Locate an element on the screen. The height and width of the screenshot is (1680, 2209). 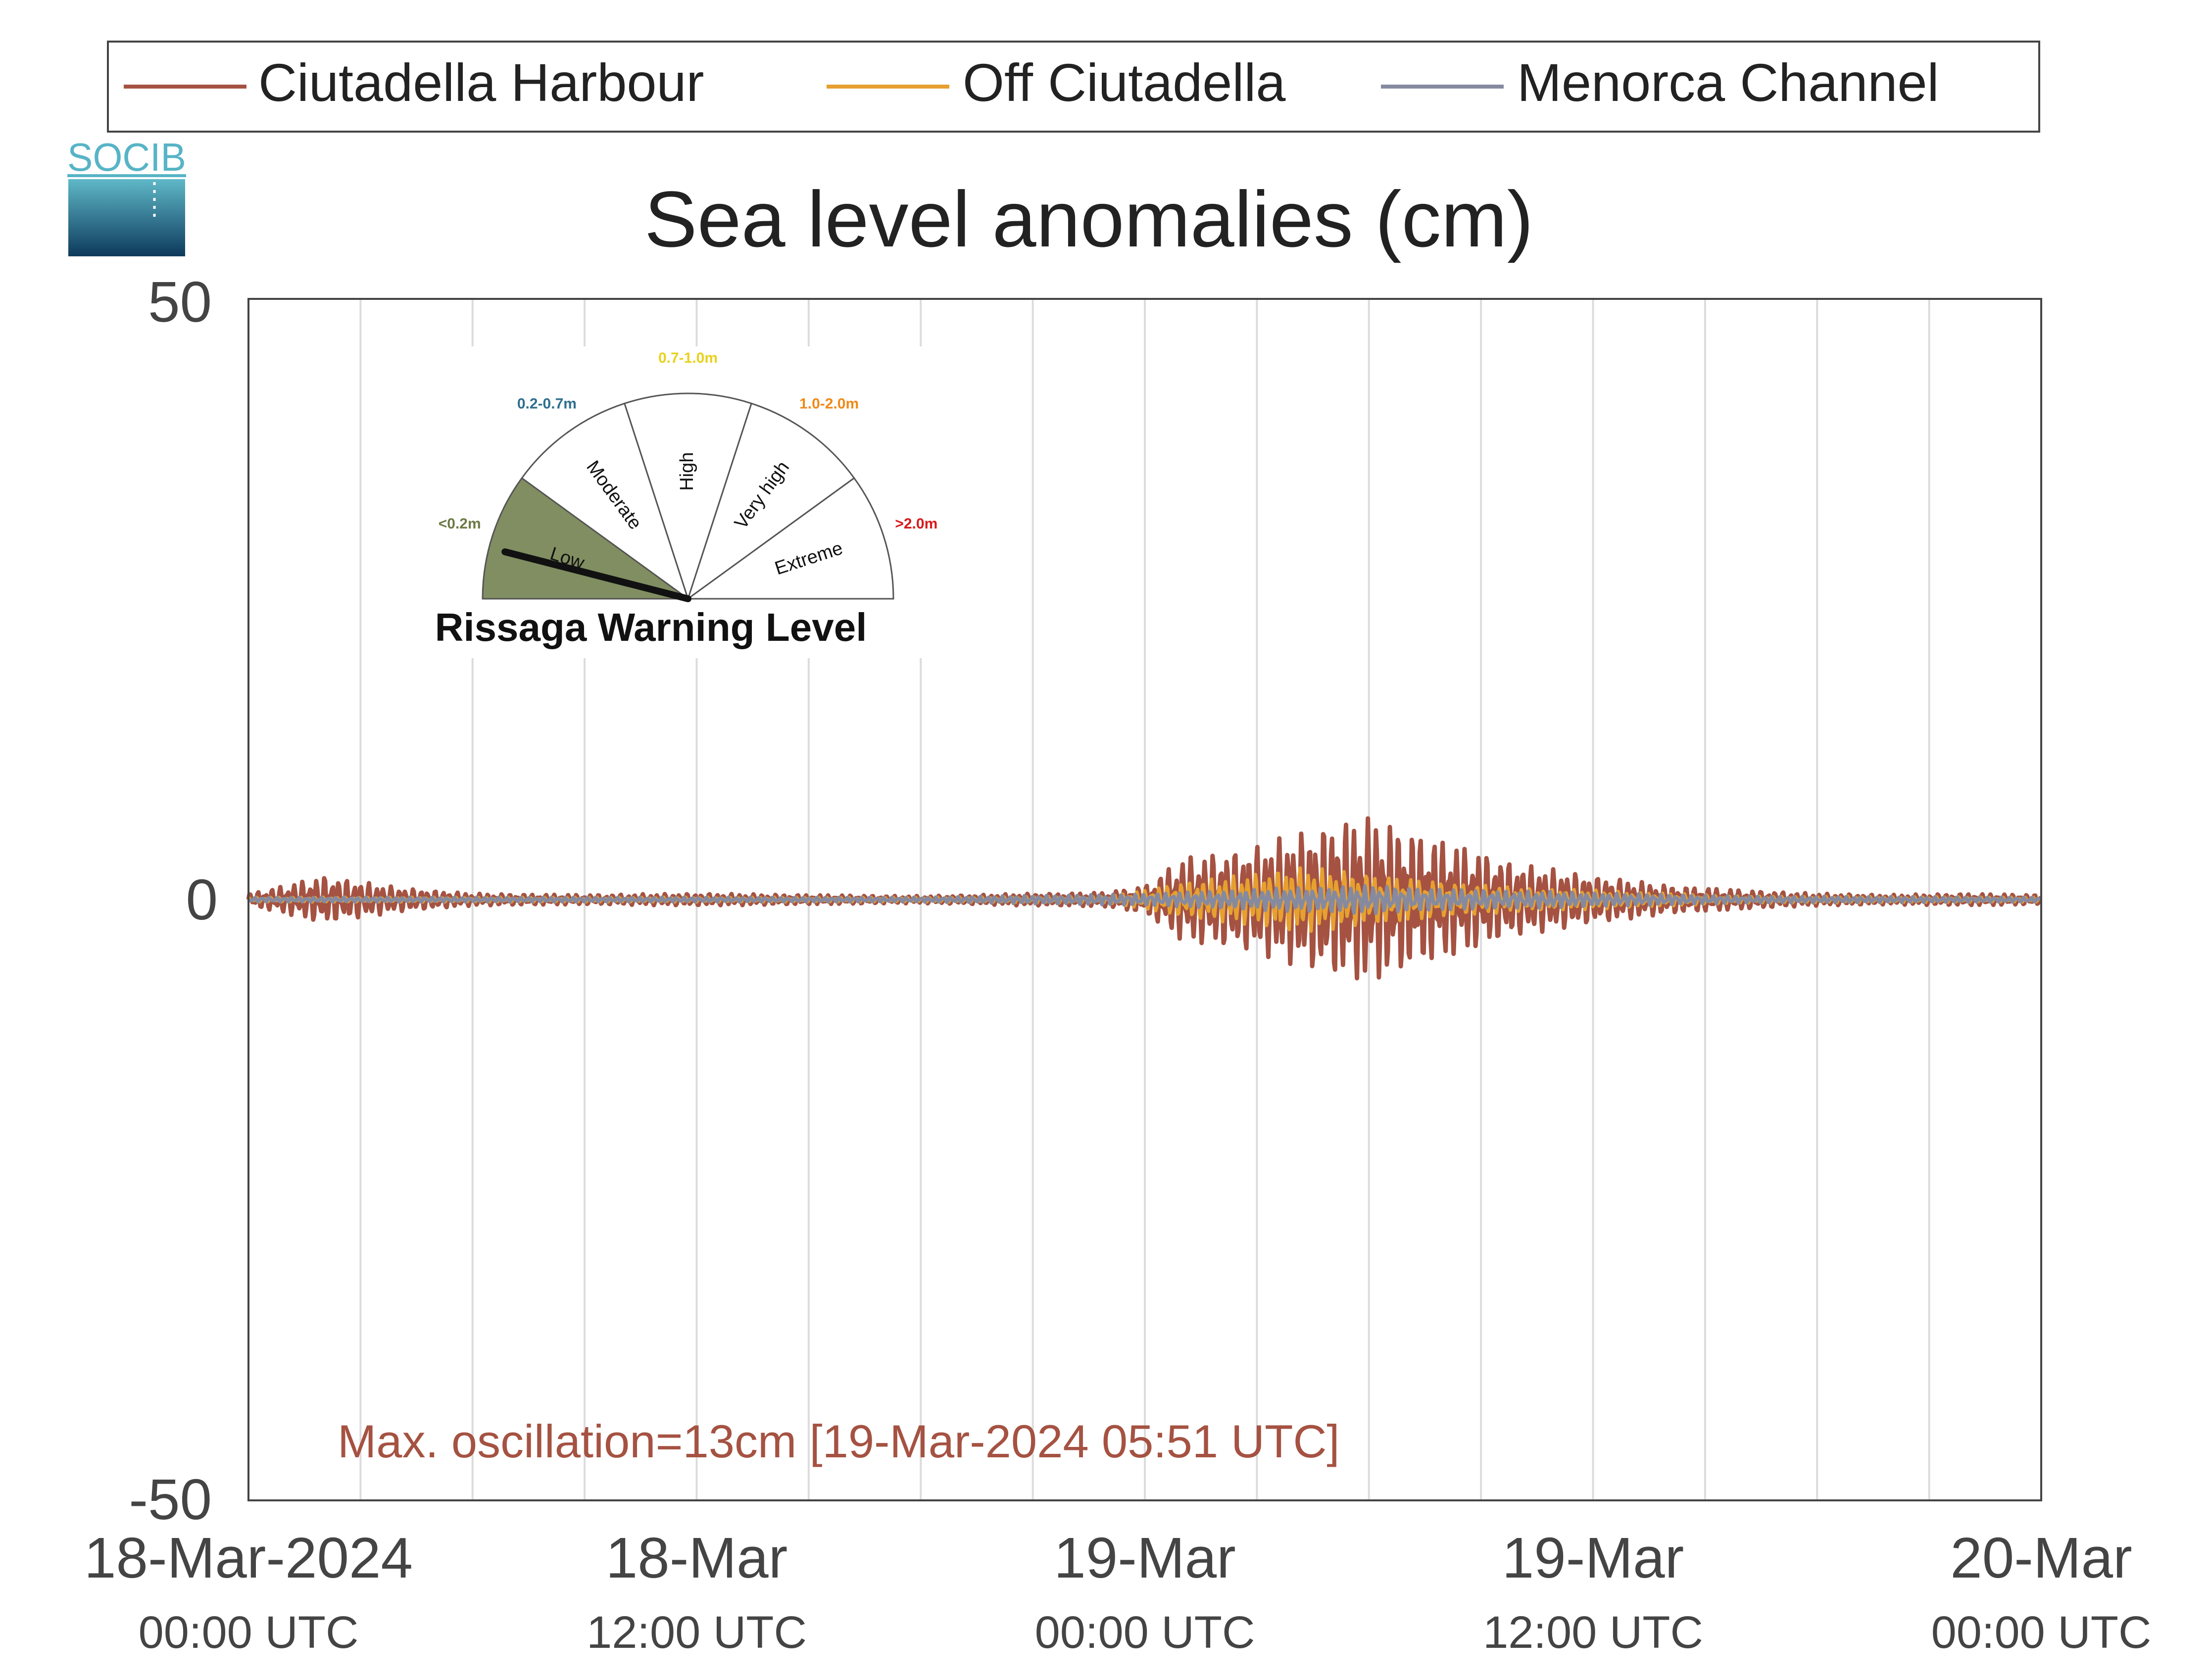
gauge-level-range: 0.7-1.0m is located at coordinates (688, 358).